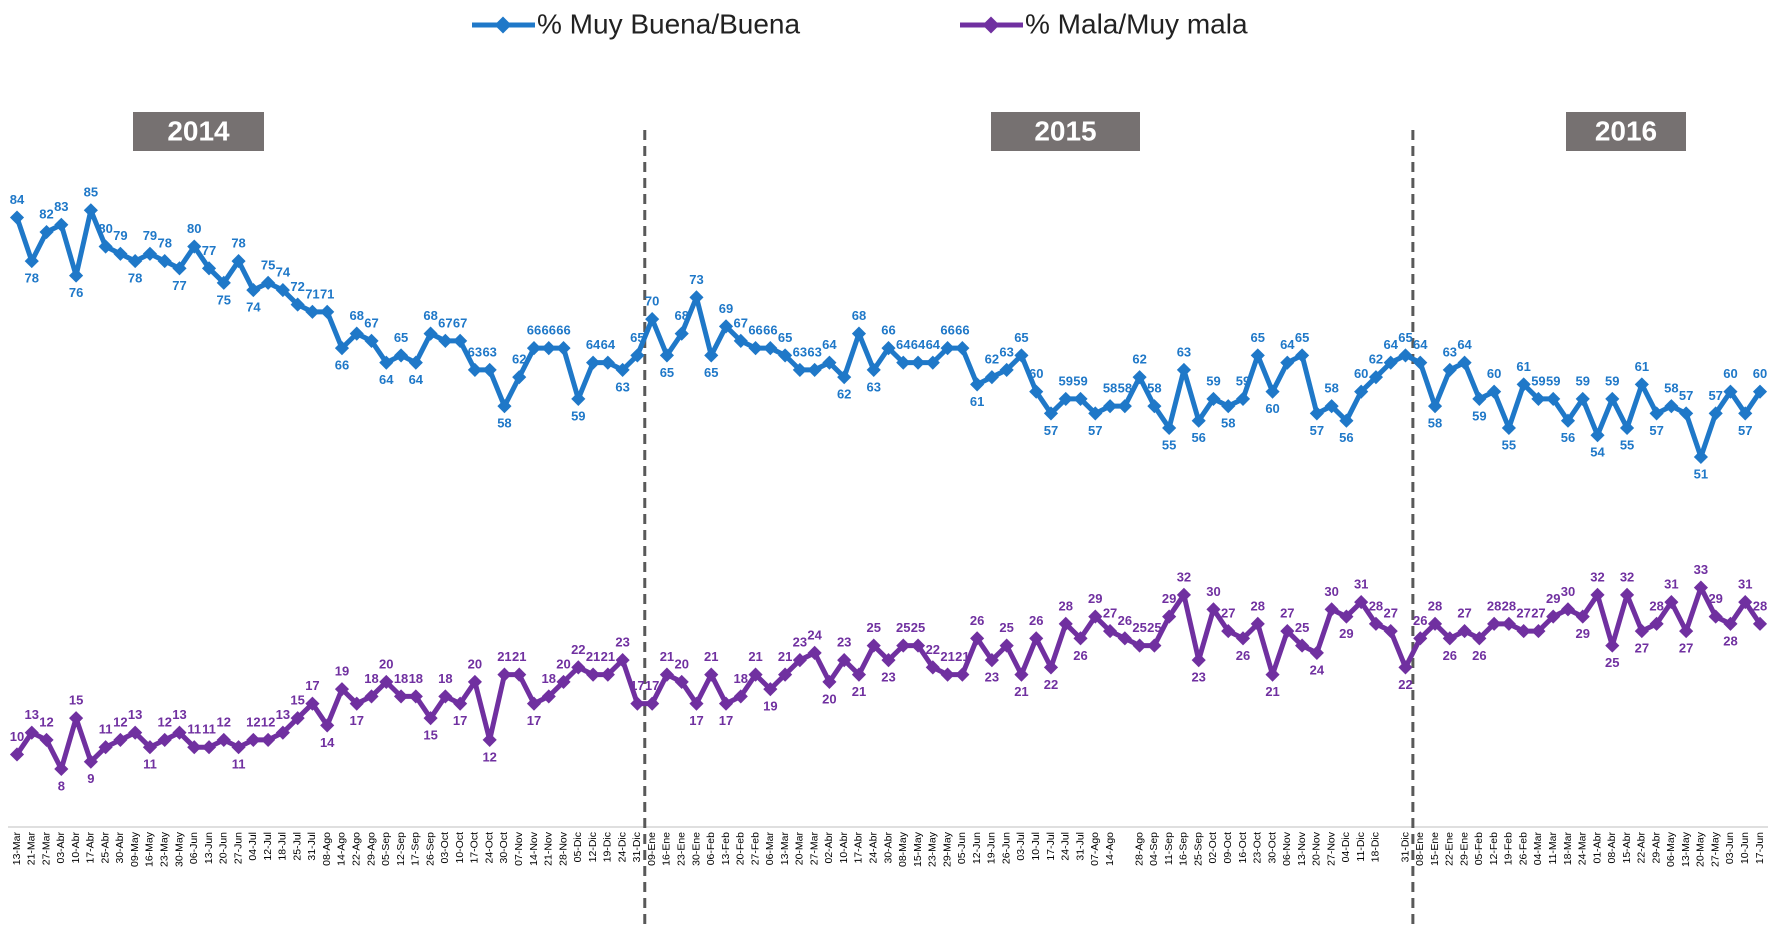 This screenshot has height=930, width=1771. I want to click on x-tick-label: 12-Dic, so click(593, 847).